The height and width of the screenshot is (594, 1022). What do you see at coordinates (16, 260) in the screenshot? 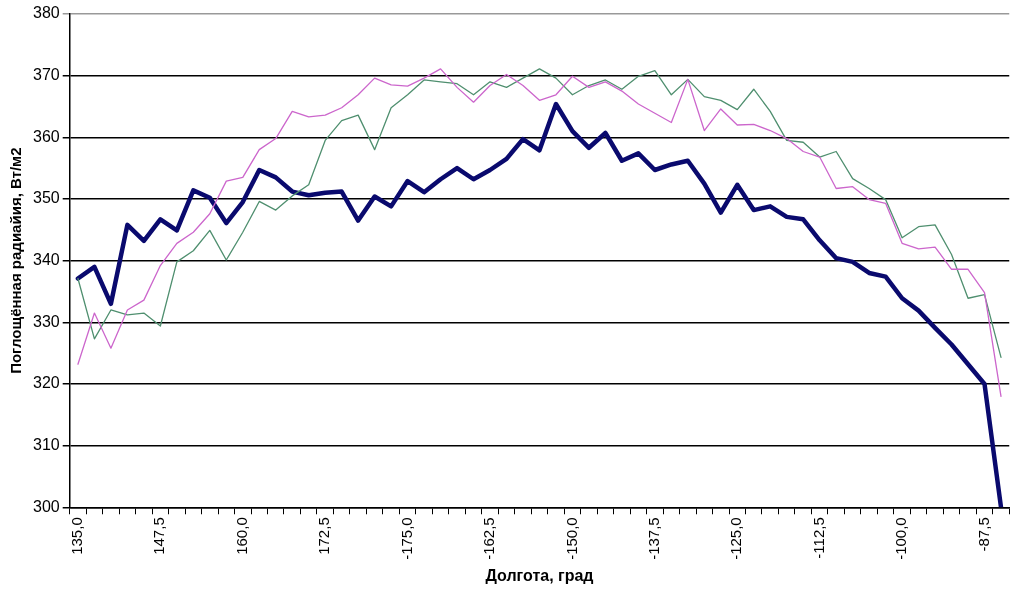
I see `y-axis-title: Поглощённая радиайия, Вт/м2` at bounding box center [16, 260].